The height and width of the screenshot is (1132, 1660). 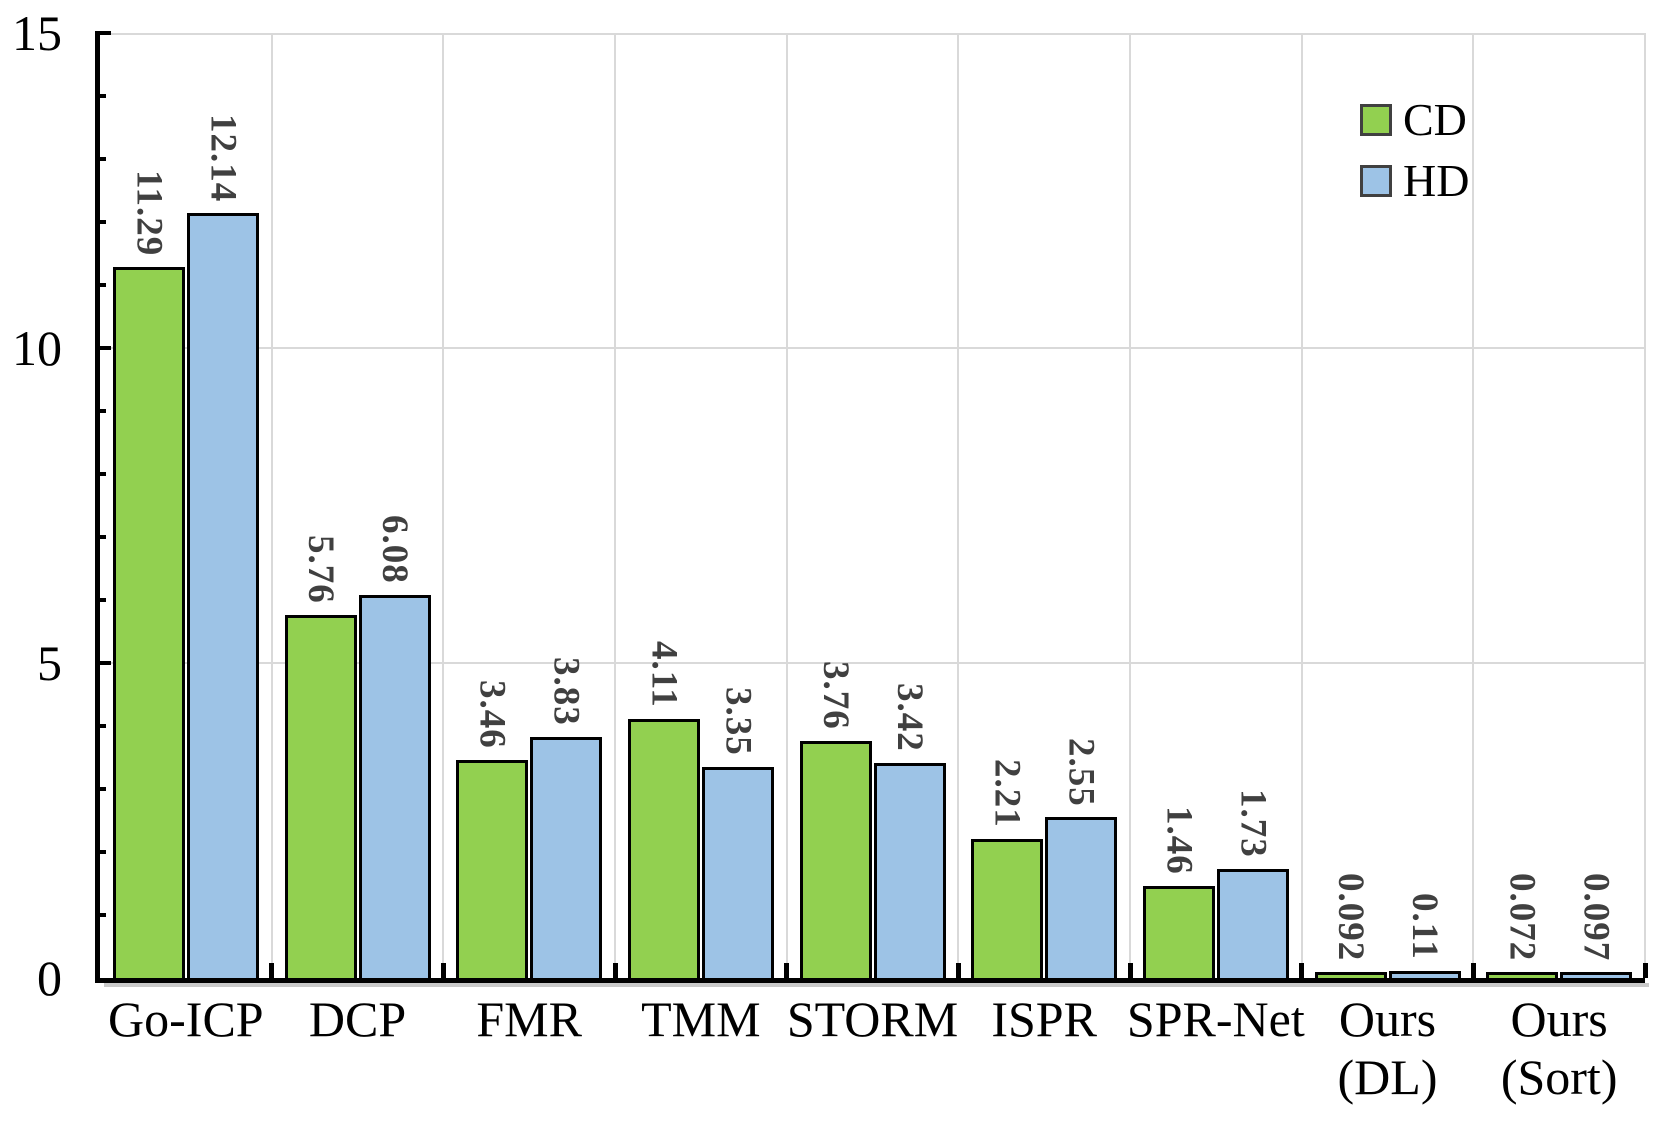 I want to click on legend-item-hd: HD, so click(x=1414, y=181).